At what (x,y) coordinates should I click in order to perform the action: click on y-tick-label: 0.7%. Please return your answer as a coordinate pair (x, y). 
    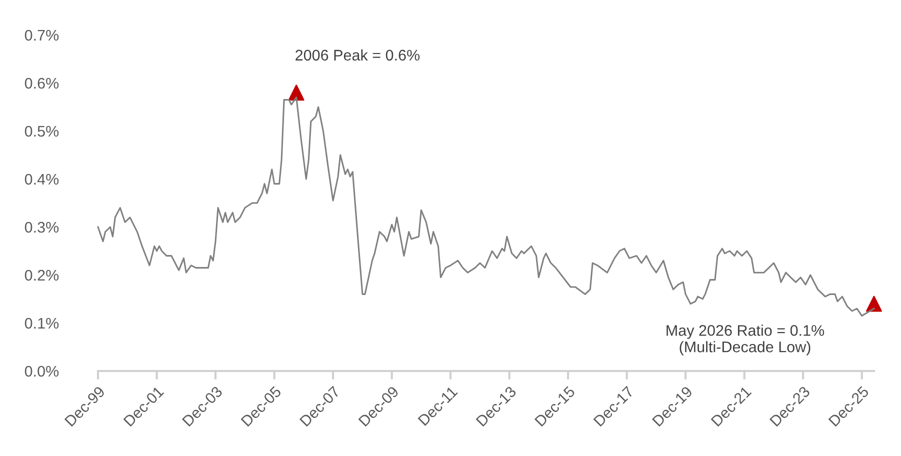
    Looking at the image, I should click on (41, 35).